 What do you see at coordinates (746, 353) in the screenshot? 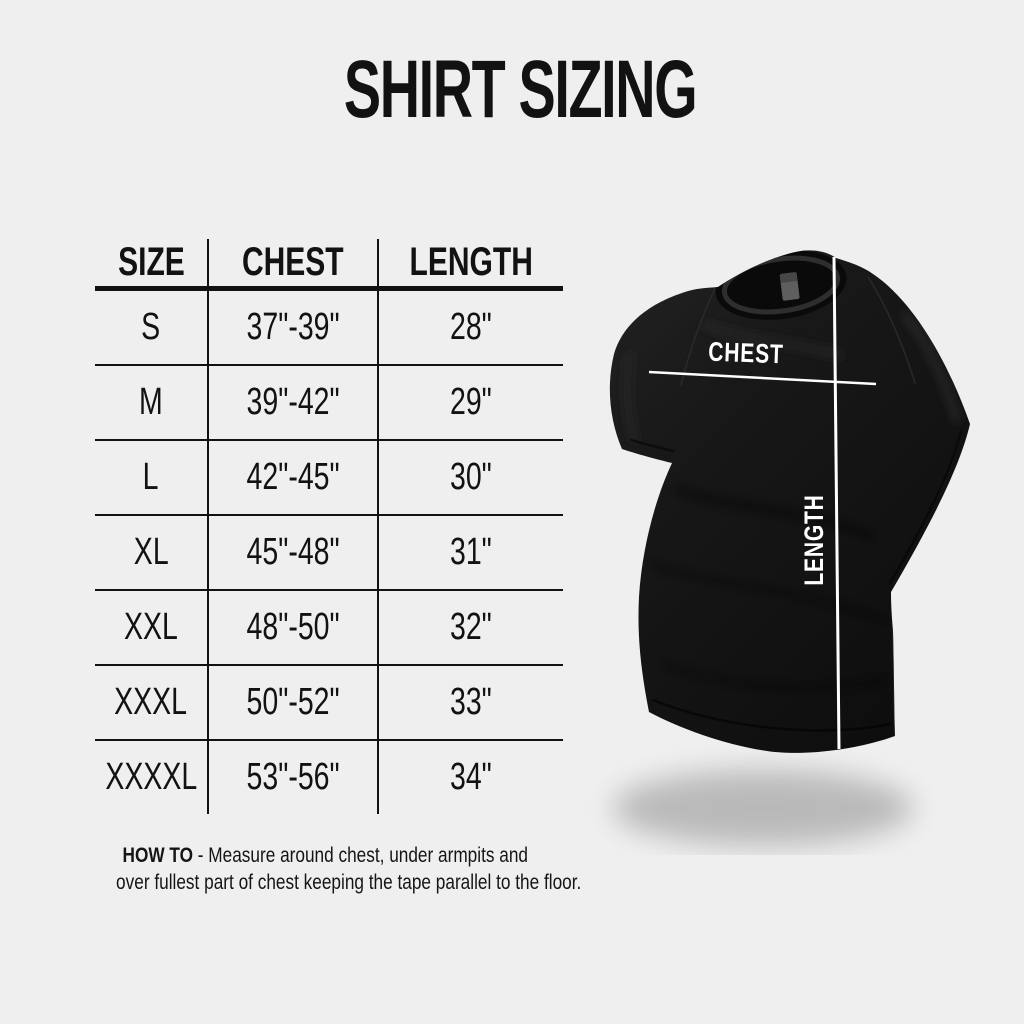
I see `chest-measure-label: CHEST` at bounding box center [746, 353].